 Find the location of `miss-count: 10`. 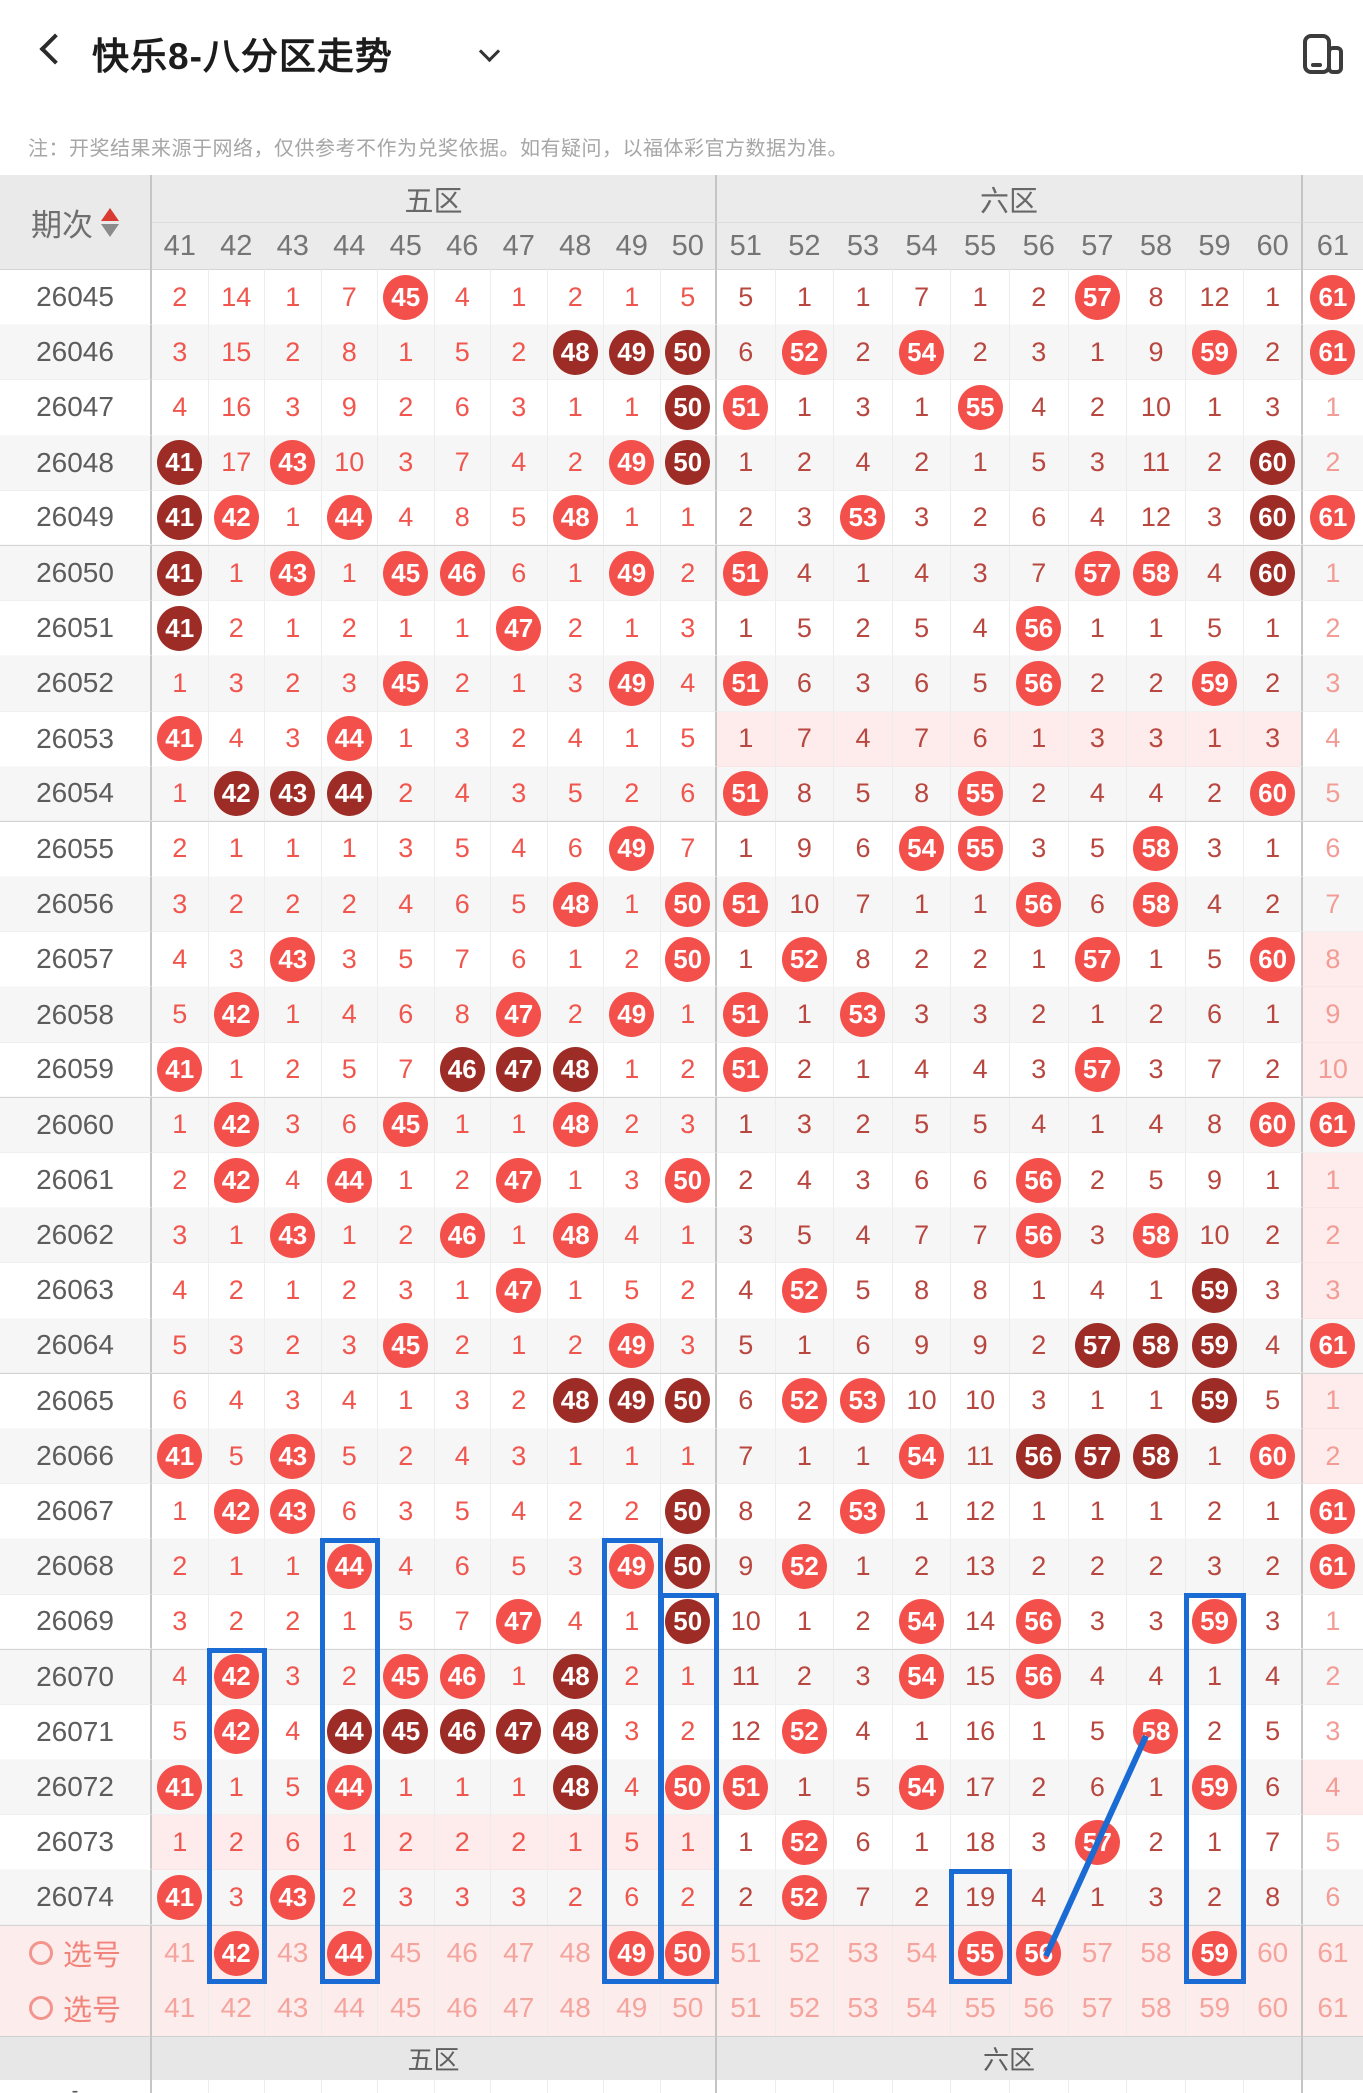

miss-count: 10 is located at coordinates (921, 1400).